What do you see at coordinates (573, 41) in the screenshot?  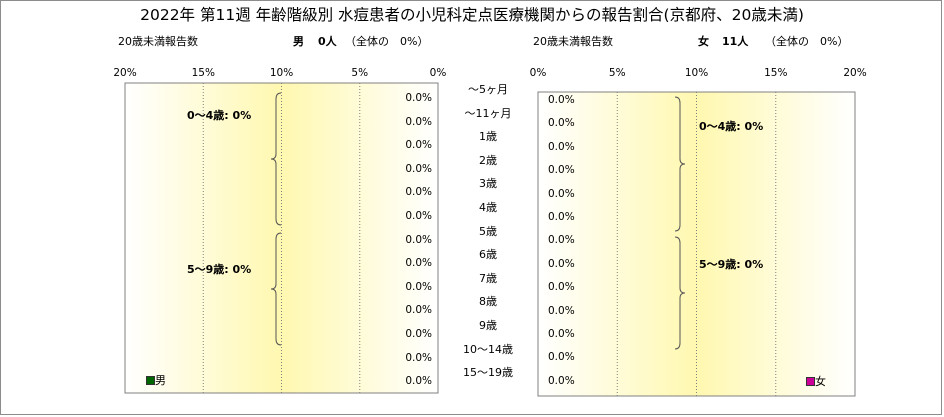 I see `female-axis-title: 20歳未満報告数` at bounding box center [573, 41].